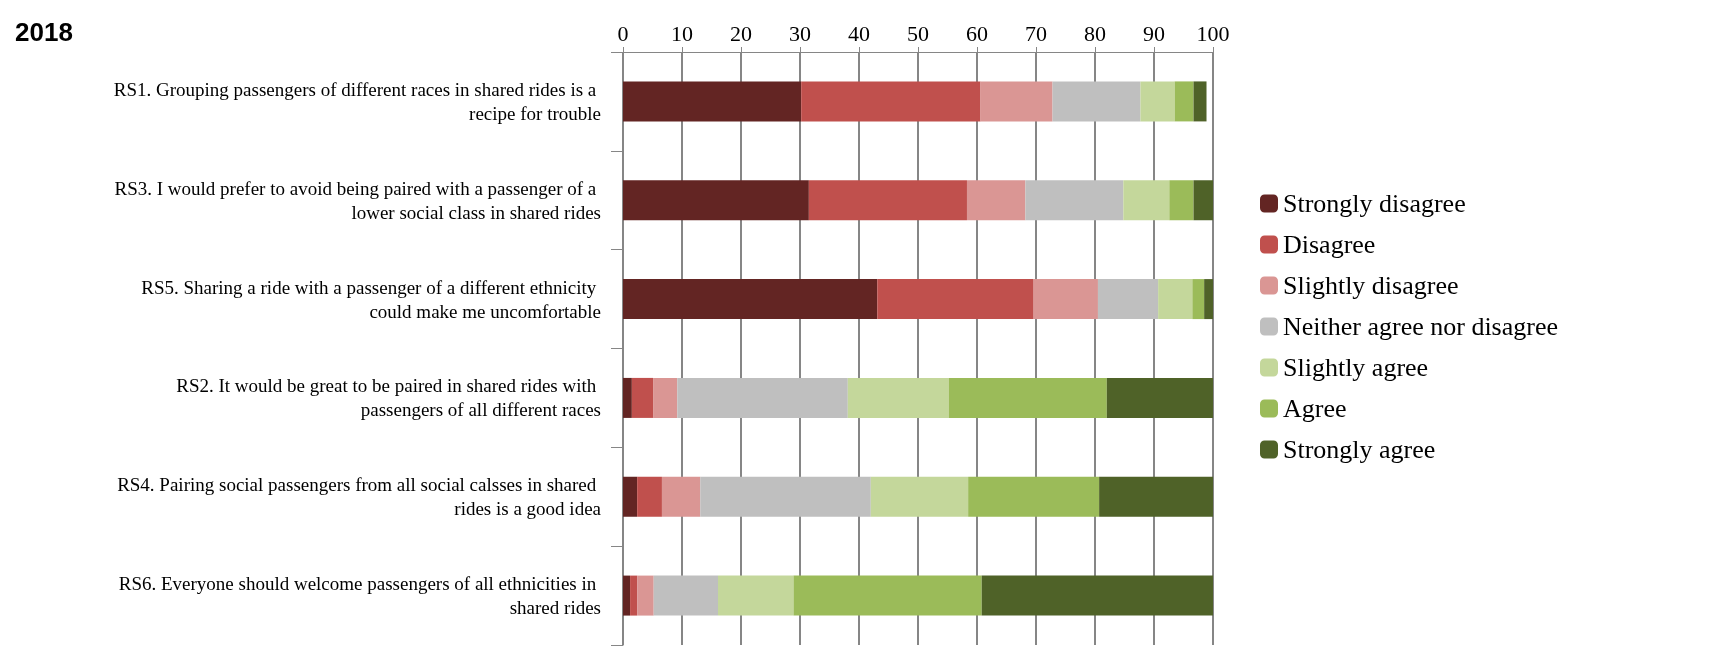 The image size is (1713, 653). I want to click on legend-label: Strongly agree, so click(1359, 449).